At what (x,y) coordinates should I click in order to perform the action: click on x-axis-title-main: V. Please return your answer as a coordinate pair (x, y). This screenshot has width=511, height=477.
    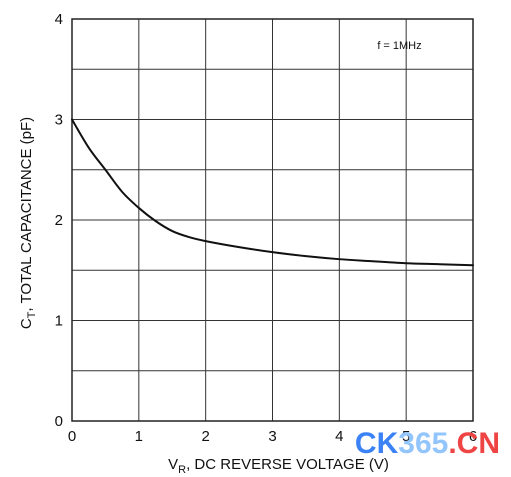
    Looking at the image, I should click on (173, 464).